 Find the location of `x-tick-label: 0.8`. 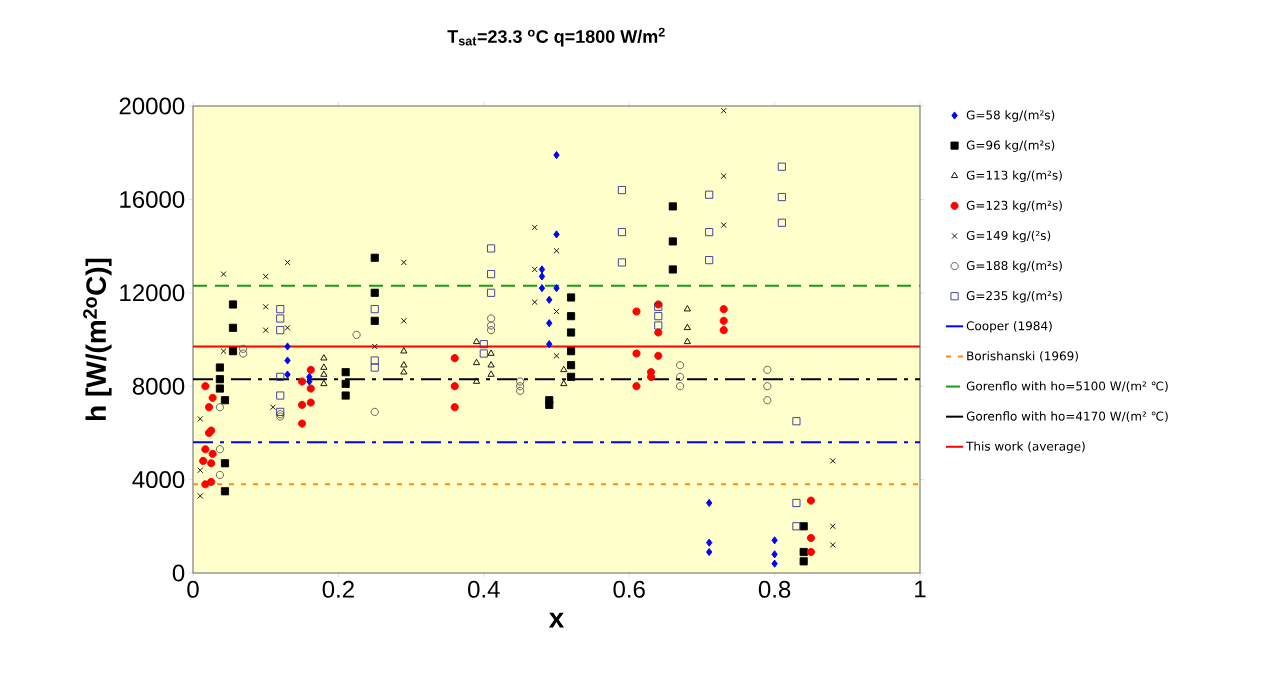

x-tick-label: 0.8 is located at coordinates (774, 589).